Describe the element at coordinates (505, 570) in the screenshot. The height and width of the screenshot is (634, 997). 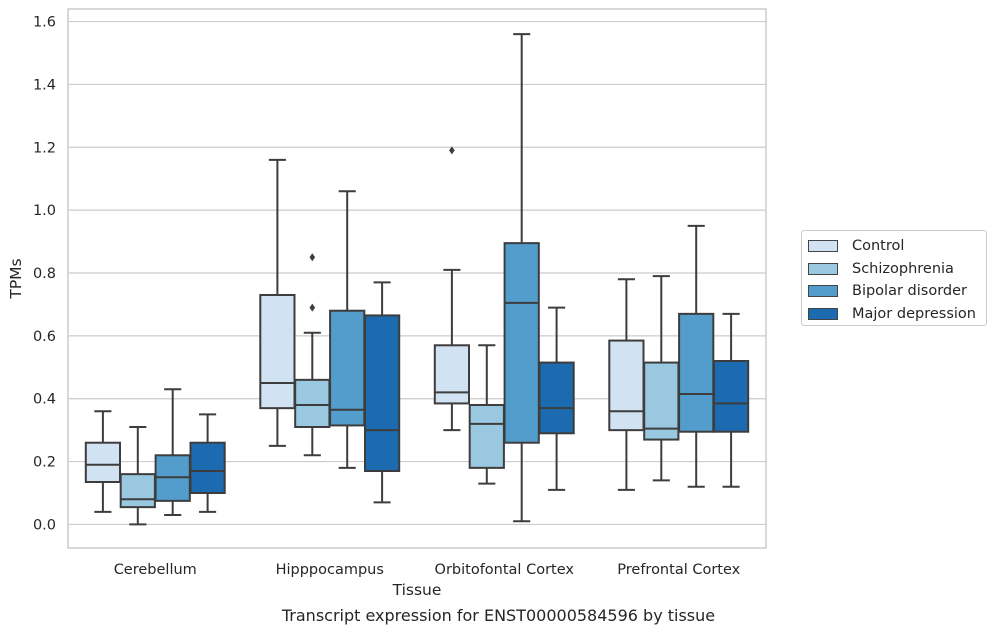
I see `x-tick-label: Orbitofontal Cortex` at that location.